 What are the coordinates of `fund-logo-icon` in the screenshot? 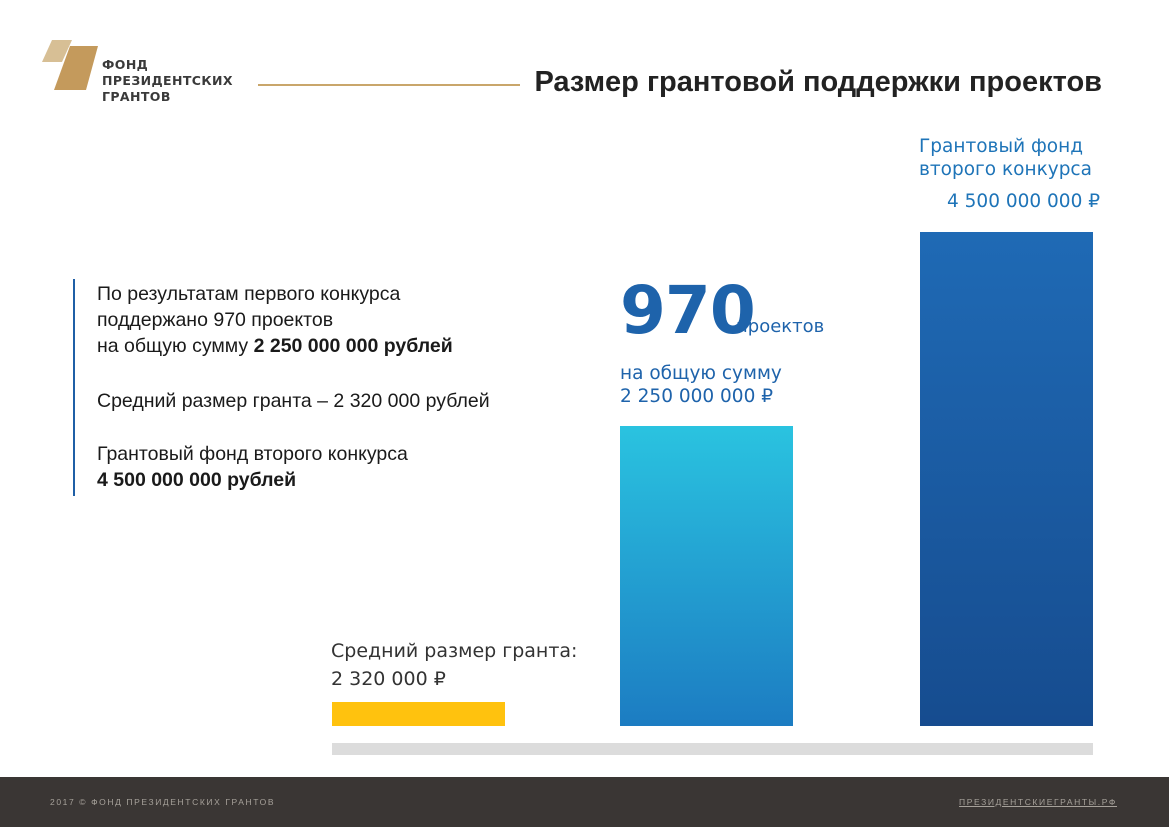 It's located at (70, 65).